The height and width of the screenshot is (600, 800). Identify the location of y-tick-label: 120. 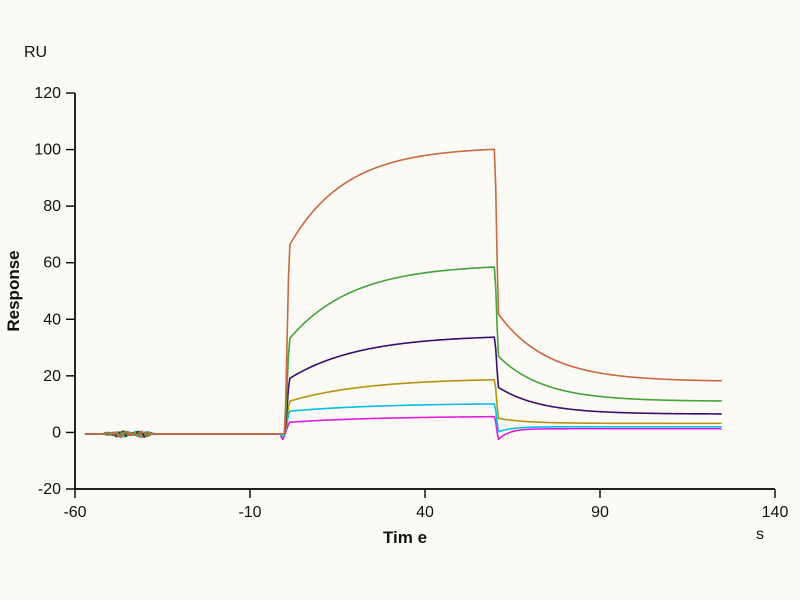
(47, 93).